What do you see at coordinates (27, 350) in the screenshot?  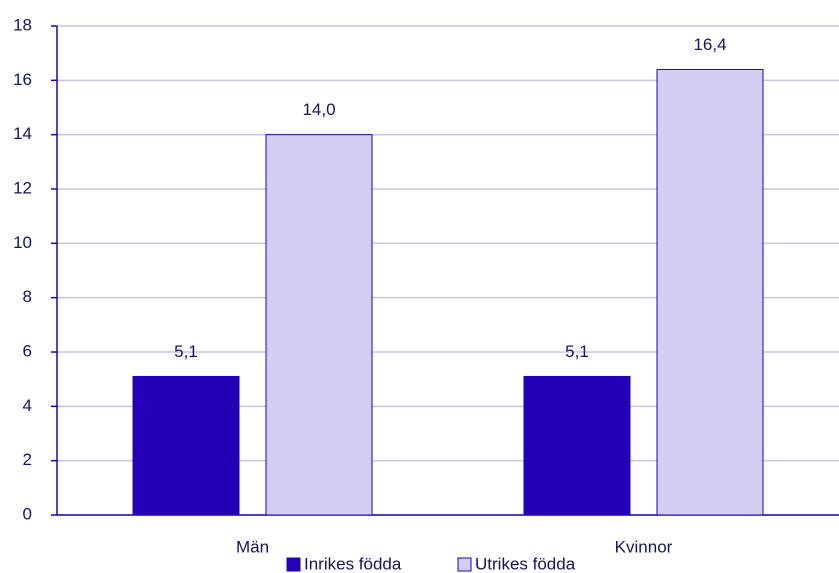 I see `y-tick-label: 6` at bounding box center [27, 350].